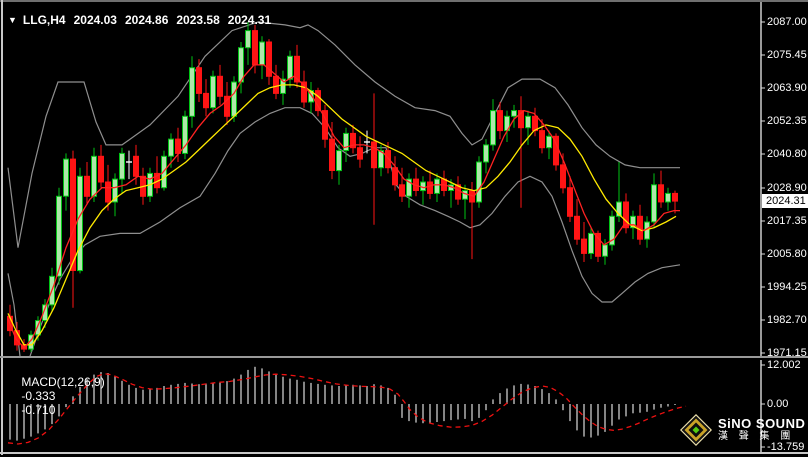  What do you see at coordinates (787, 22) in the screenshot?
I see `price-axis-label: 2087.00` at bounding box center [787, 22].